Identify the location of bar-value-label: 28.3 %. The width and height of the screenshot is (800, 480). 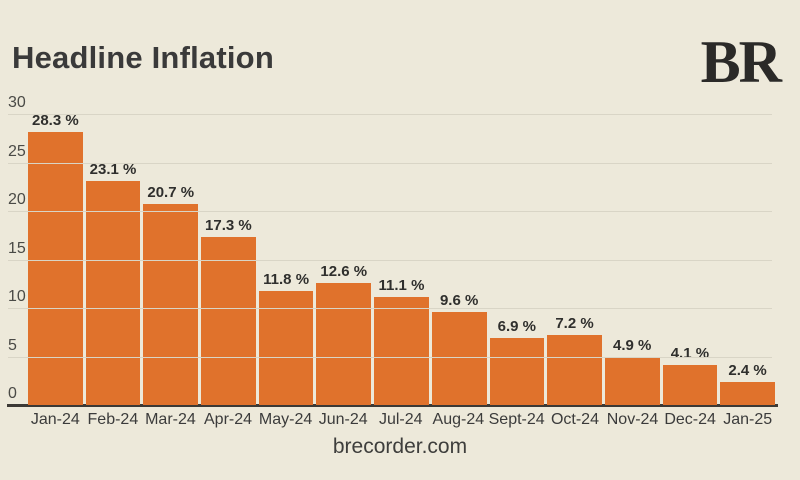
(55, 120).